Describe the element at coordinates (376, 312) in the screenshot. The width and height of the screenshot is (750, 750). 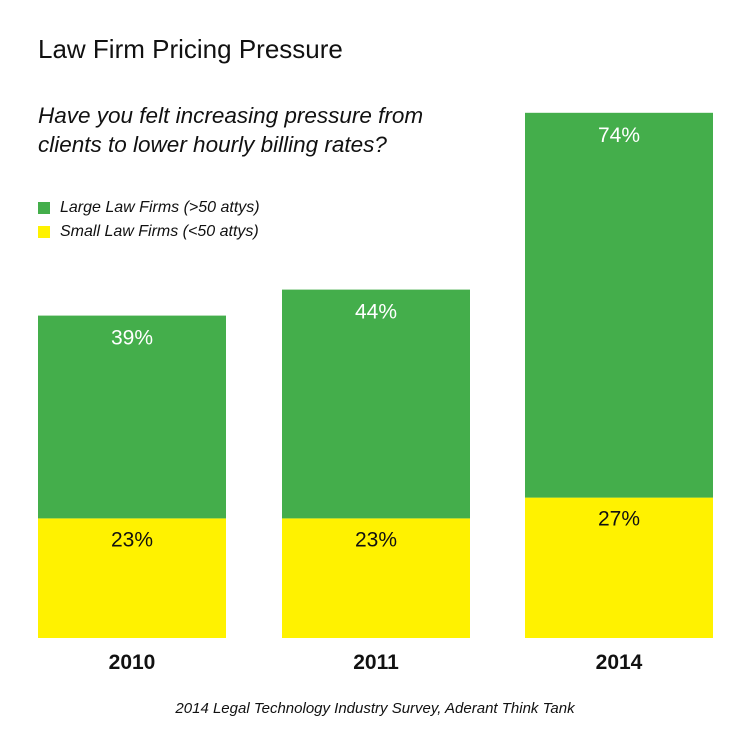
I see `data-label-large-2011: 44%` at that location.